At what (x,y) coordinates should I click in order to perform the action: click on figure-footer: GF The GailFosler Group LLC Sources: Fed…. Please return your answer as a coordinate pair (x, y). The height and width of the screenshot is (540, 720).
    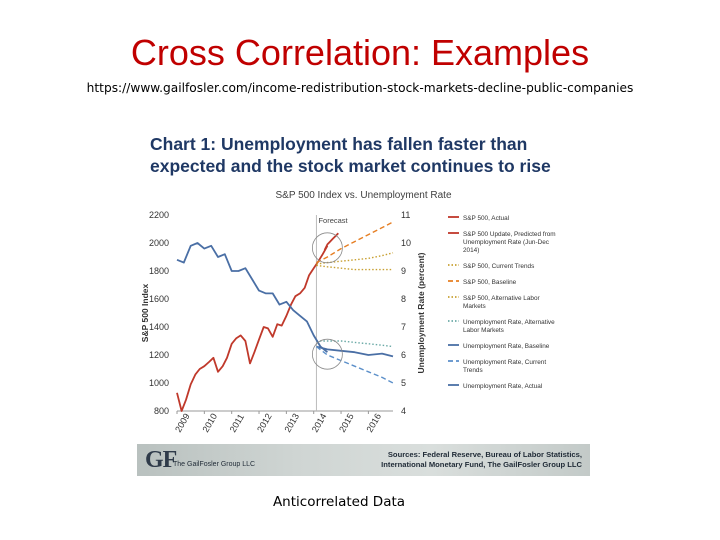
    Looking at the image, I should click on (363, 460).